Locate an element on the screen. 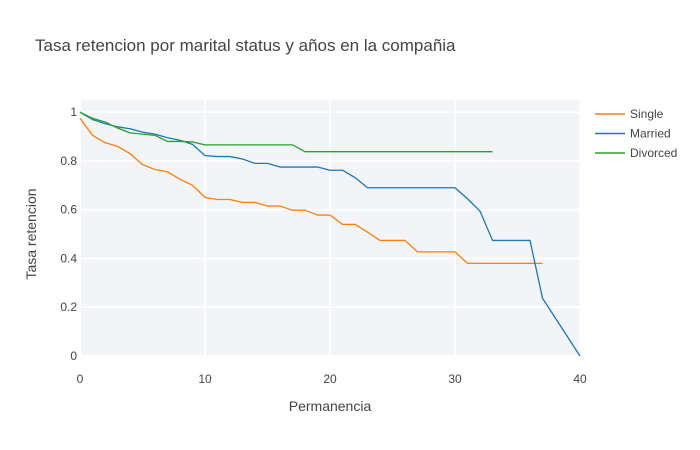  y-tick-label: 1 is located at coordinates (73, 112).